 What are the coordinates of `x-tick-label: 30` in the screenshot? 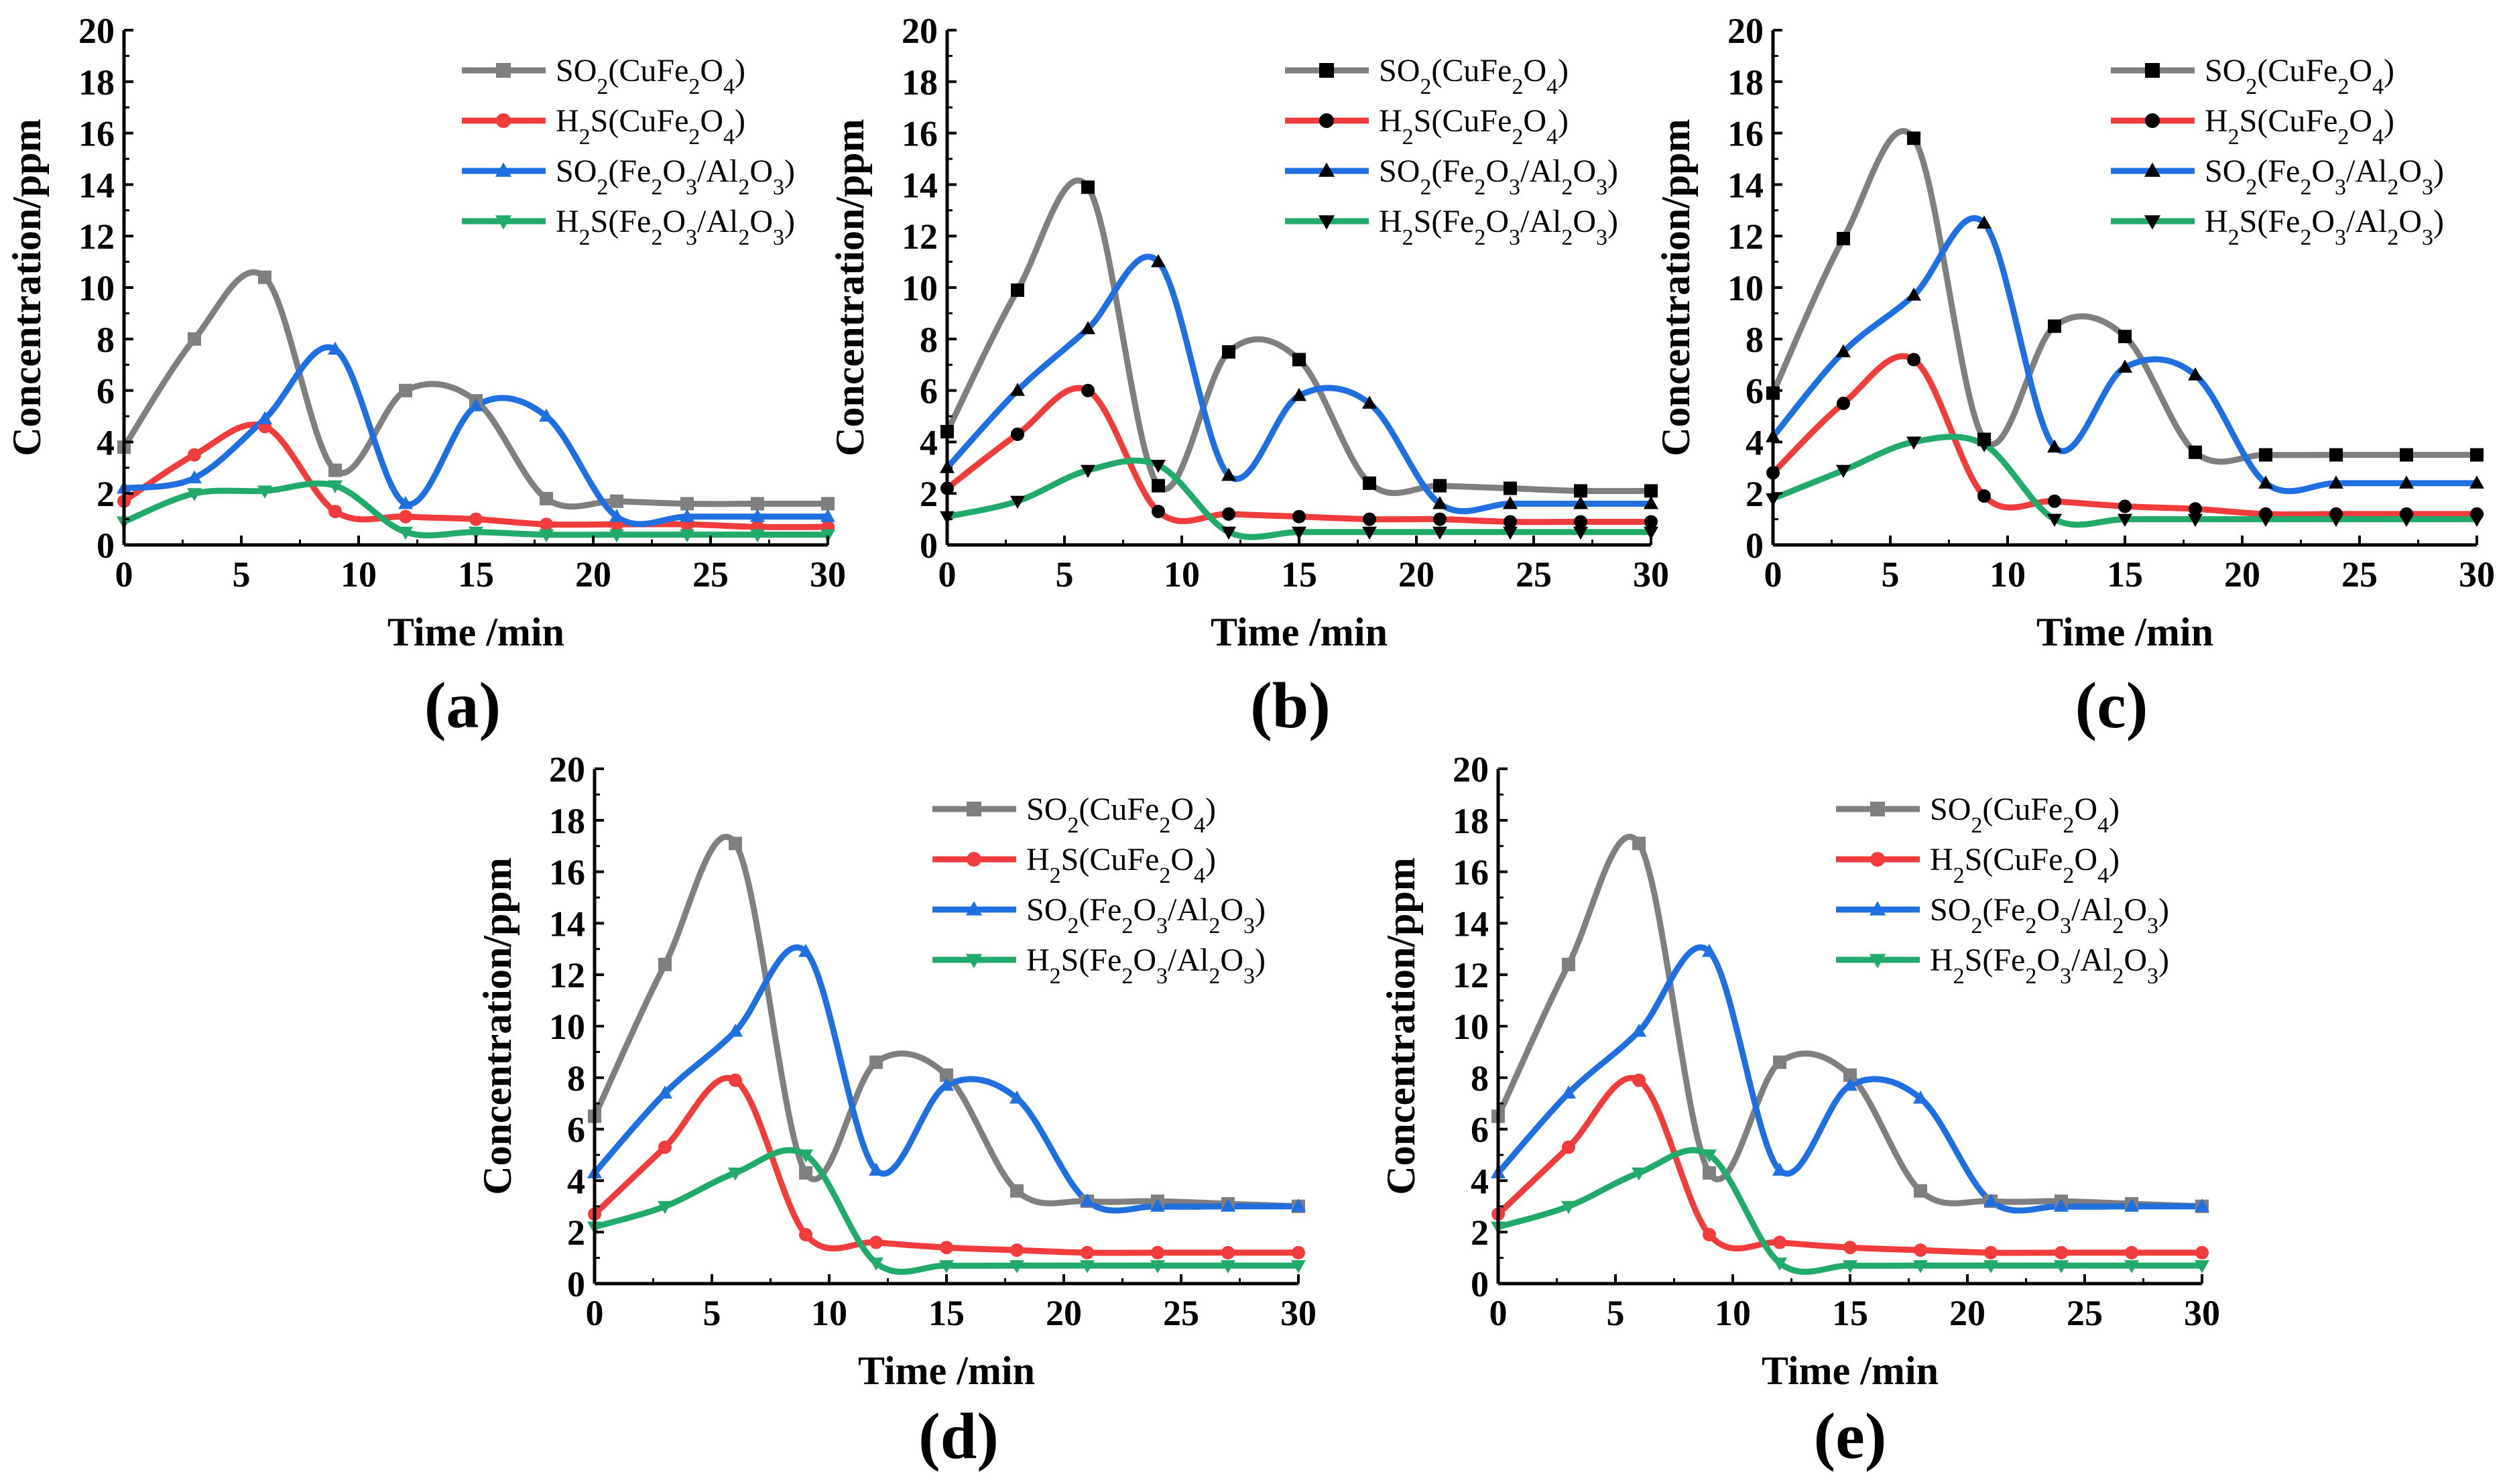 It's located at (1651, 574).